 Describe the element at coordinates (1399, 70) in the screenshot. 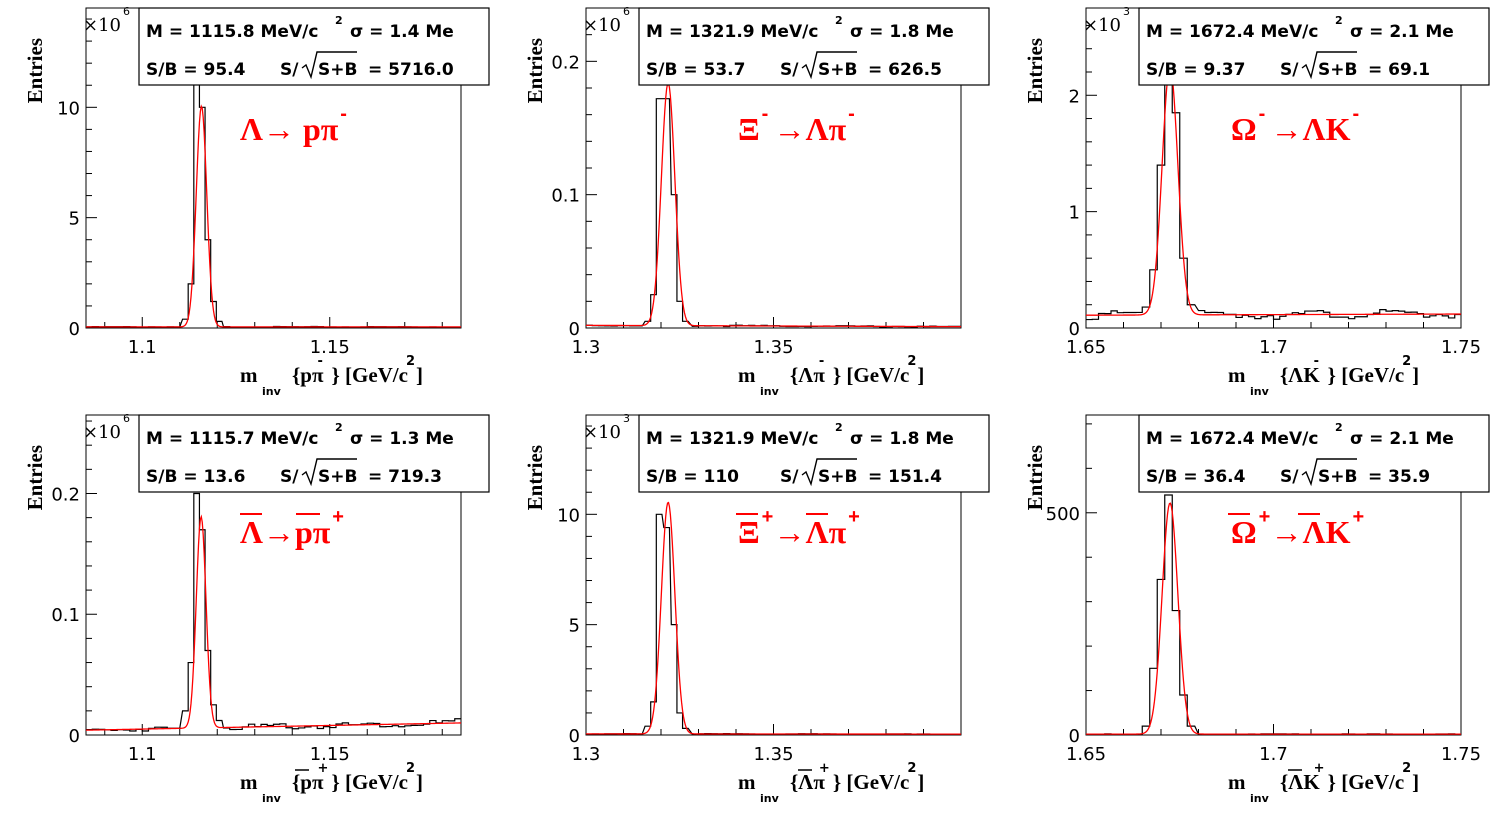

I see `stats-signif-value: = 69.1` at that location.